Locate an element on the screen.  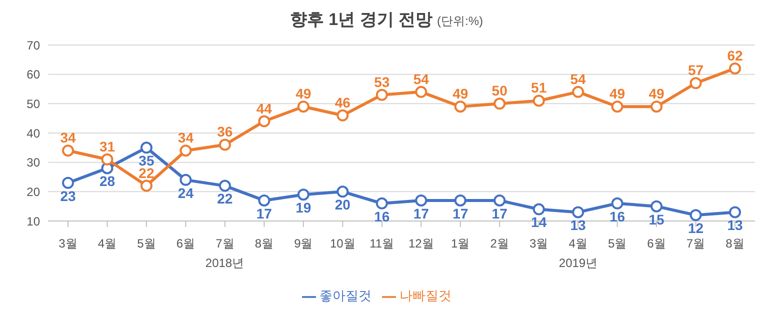
x-tick-label: 10월 is located at coordinates (343, 243).